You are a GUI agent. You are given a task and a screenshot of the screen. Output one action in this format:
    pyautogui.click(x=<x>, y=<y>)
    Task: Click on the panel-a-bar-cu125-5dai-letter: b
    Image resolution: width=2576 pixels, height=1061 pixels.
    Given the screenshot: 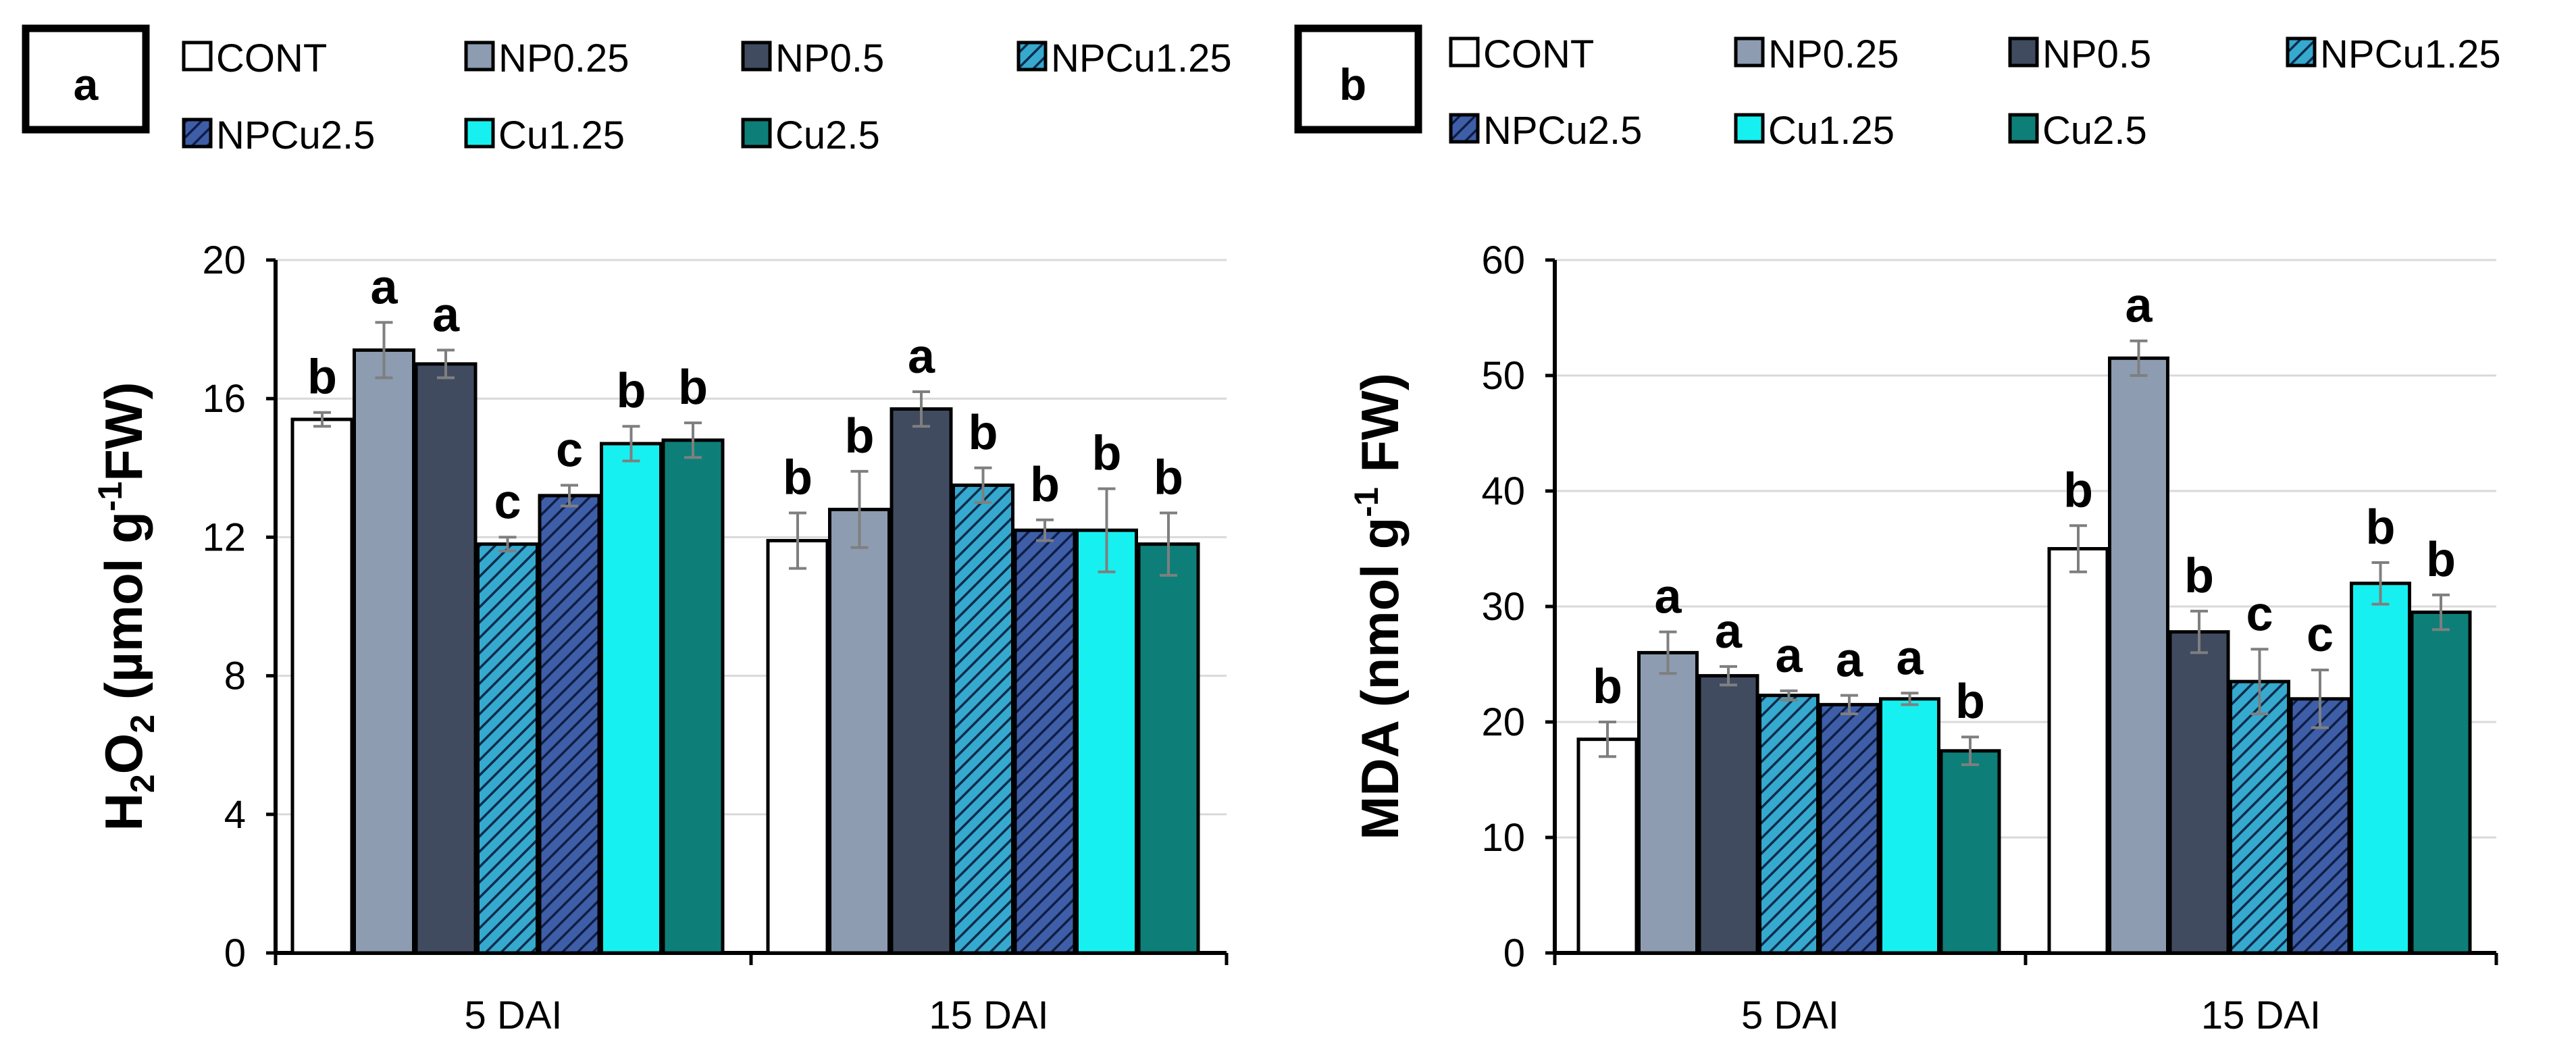 What is the action you would take?
    pyautogui.click(x=631, y=391)
    